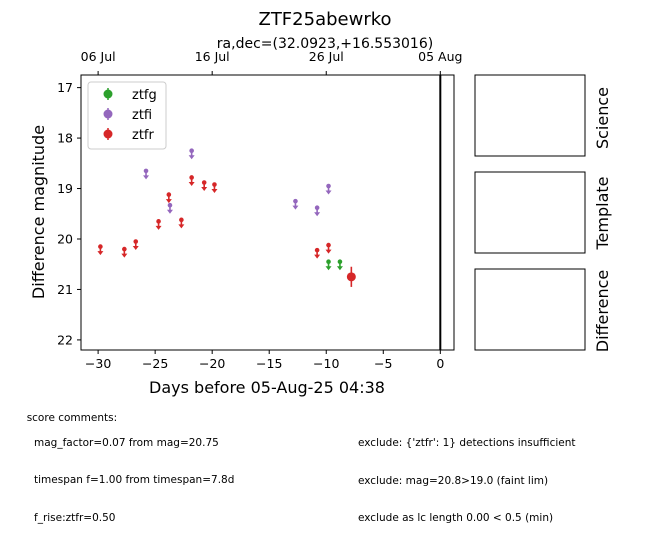 Image resolution: width=650 pixels, height=537 pixels. What do you see at coordinates (326, 363) in the screenshot?
I see `x-tick-label: −10` at bounding box center [326, 363].